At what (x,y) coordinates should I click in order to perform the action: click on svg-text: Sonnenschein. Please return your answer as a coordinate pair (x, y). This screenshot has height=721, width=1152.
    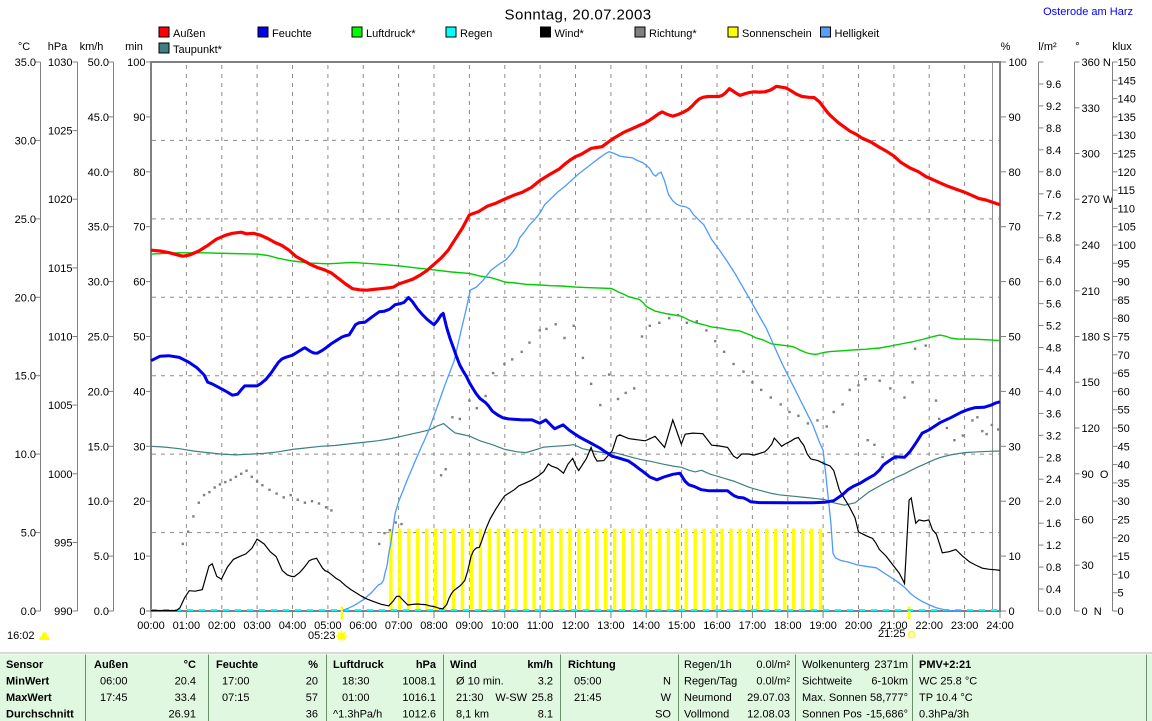
    Looking at the image, I should click on (777, 34).